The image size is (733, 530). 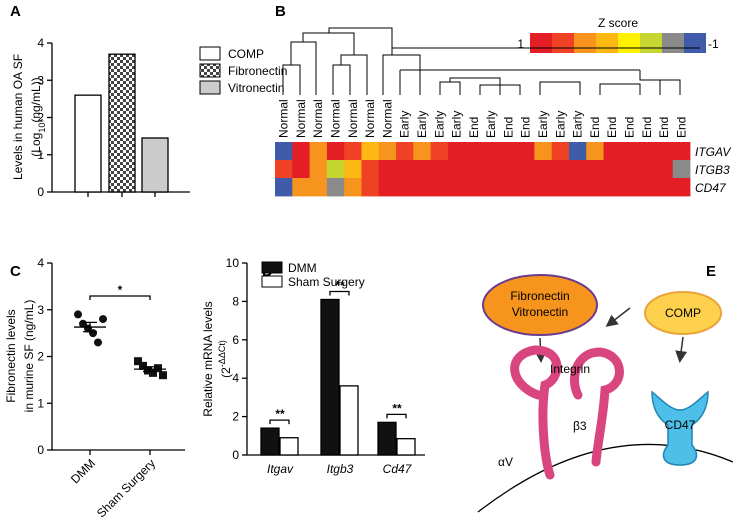 What do you see at coordinates (29, 356) in the screenshot?
I see `y-axis-label-part: in murine SF (ng/mL)` at bounding box center [29, 356].